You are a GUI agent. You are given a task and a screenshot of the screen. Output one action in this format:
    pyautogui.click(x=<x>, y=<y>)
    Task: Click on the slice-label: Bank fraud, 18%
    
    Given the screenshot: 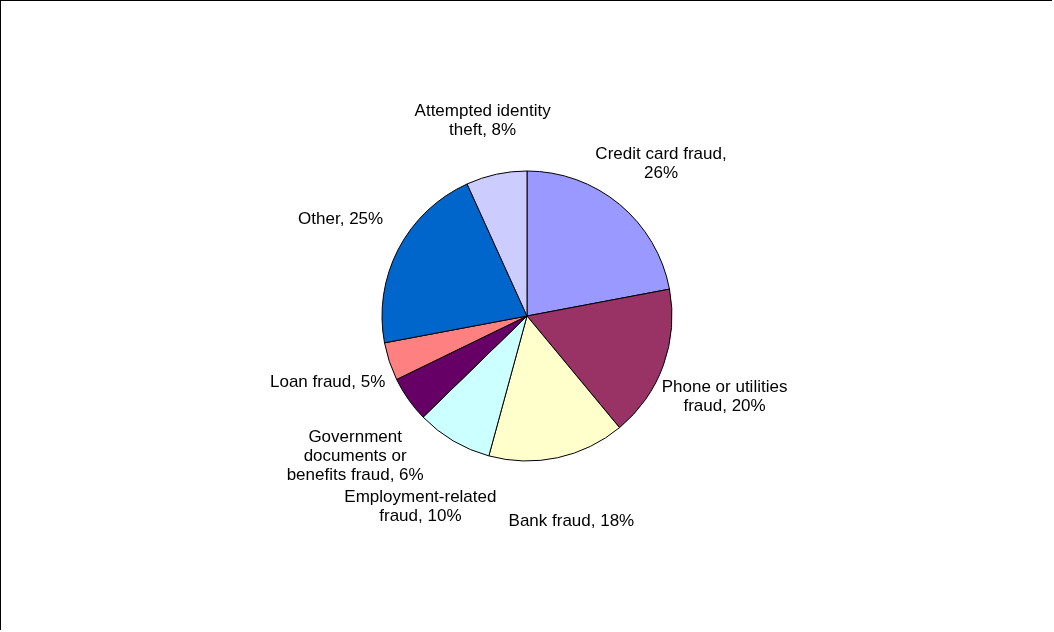 What is the action you would take?
    pyautogui.click(x=571, y=521)
    